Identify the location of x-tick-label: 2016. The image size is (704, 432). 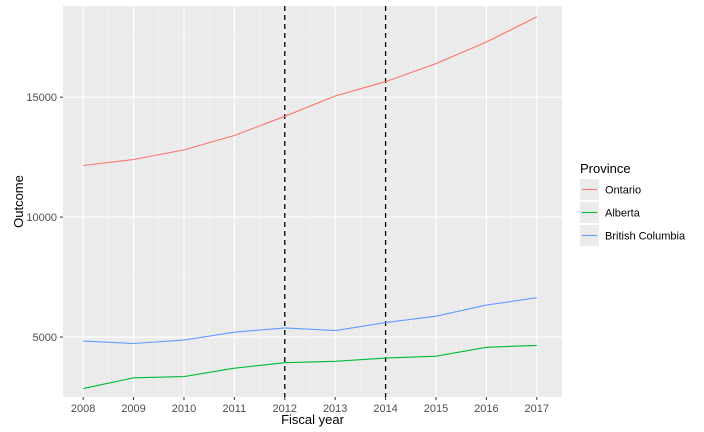
(486, 409).